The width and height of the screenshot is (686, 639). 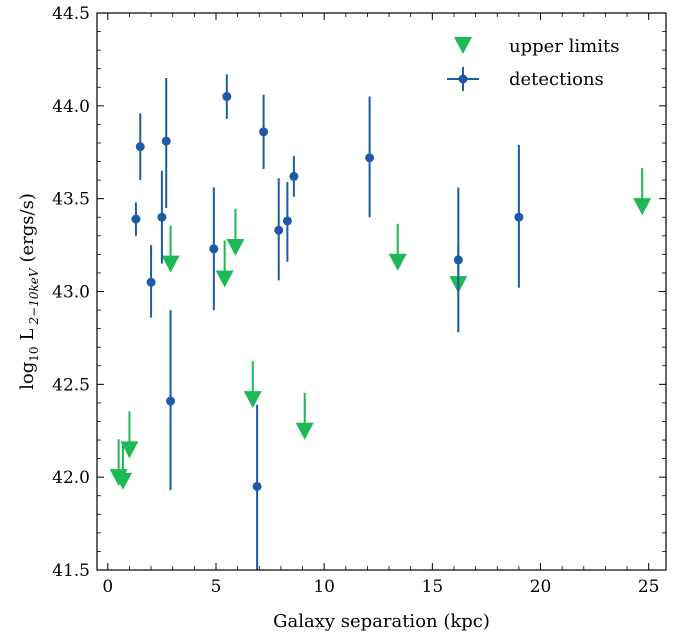 What do you see at coordinates (71, 14) in the screenshot?
I see `y-tick-label: 44.5` at bounding box center [71, 14].